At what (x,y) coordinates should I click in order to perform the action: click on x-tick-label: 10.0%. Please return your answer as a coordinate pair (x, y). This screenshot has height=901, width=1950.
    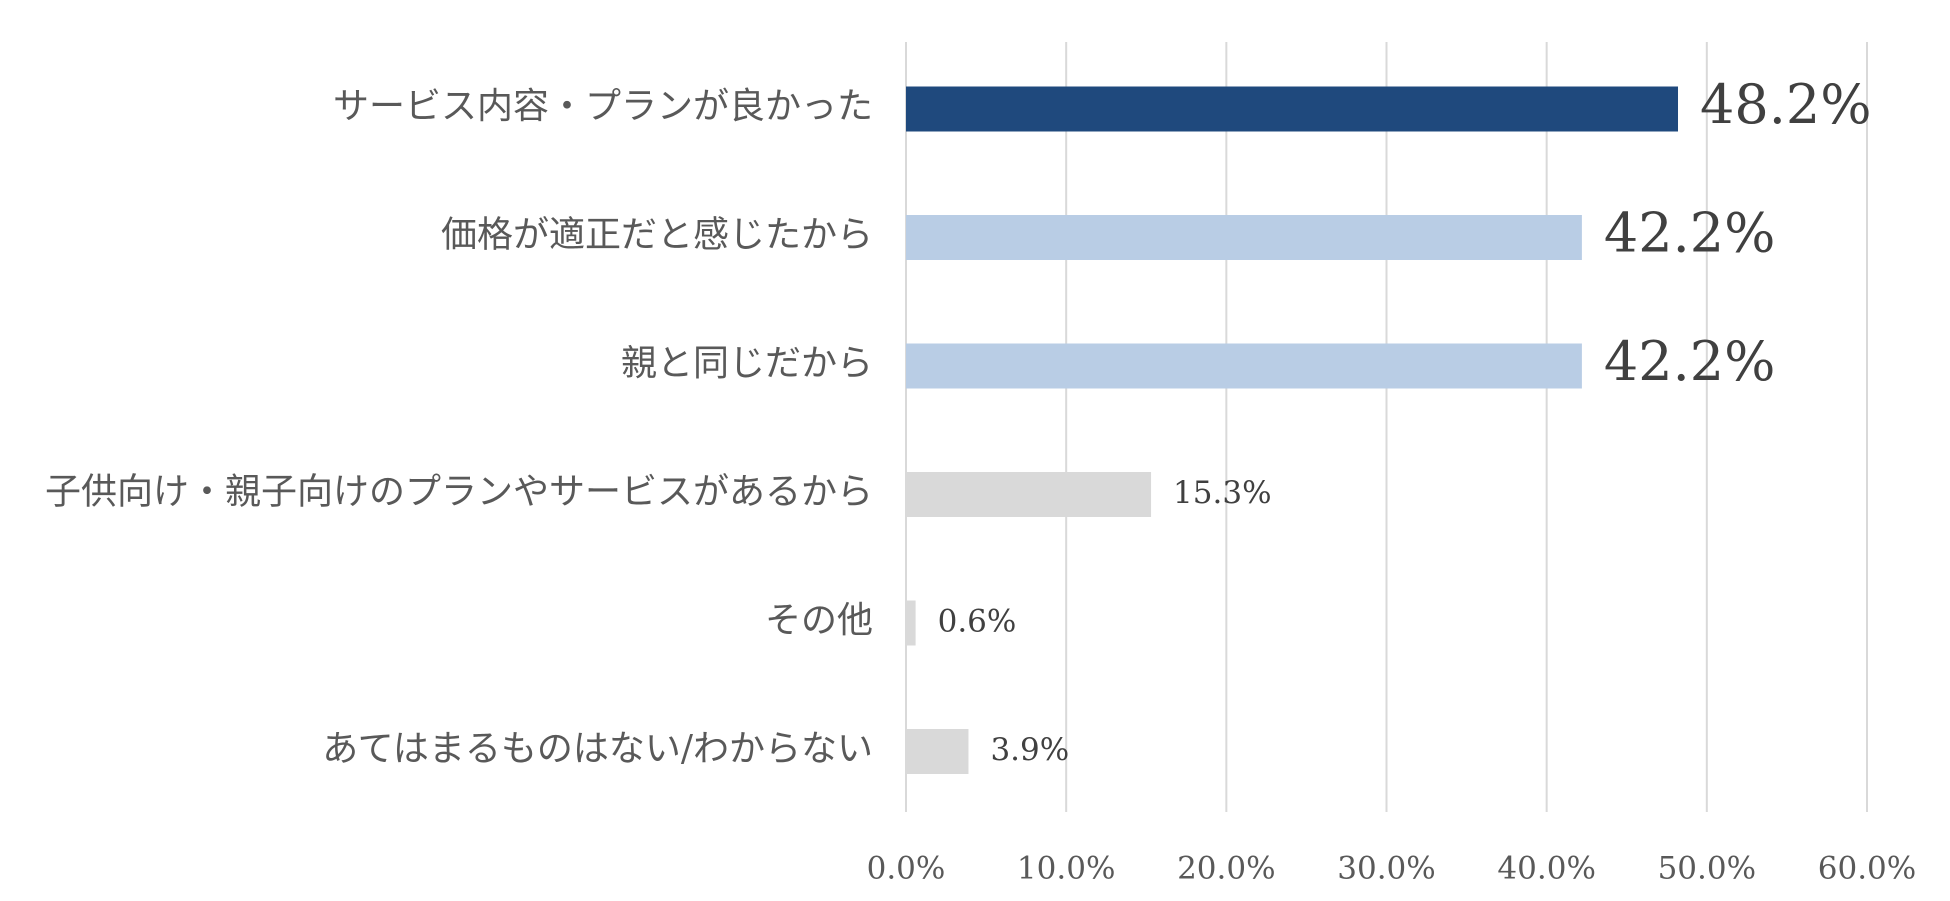
    Looking at the image, I should click on (1066, 869).